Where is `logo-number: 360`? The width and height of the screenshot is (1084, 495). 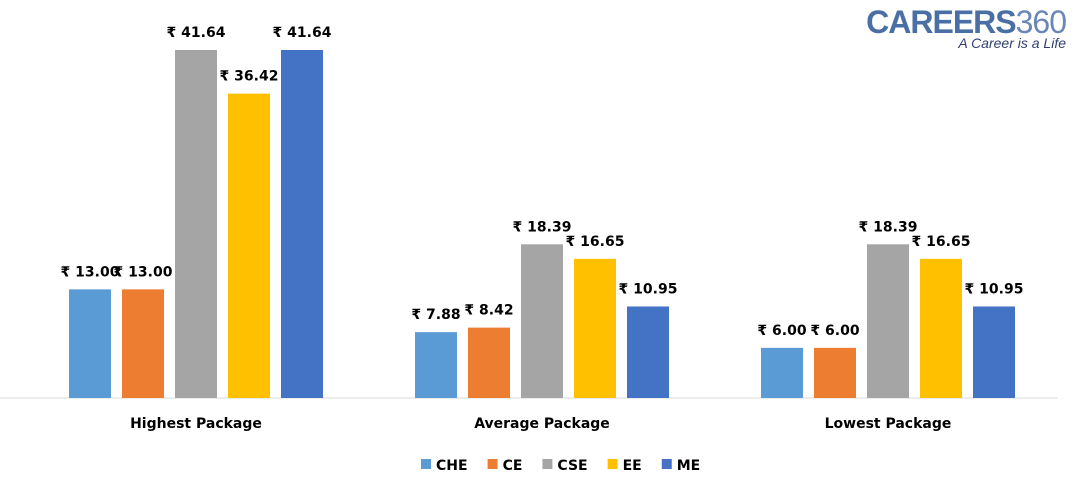 logo-number: 360 is located at coordinates (1041, 22).